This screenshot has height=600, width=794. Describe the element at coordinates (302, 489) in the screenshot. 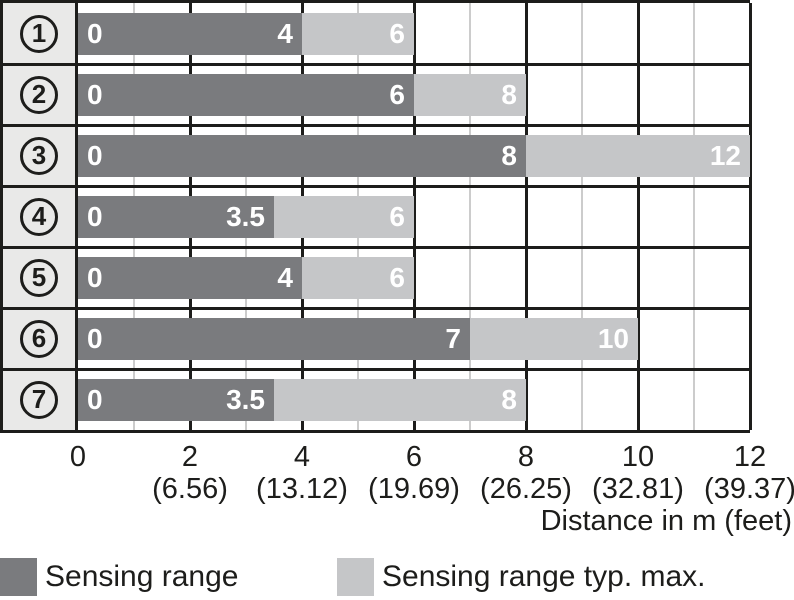

I see `x-tick-label-feet: (13.12)` at that location.